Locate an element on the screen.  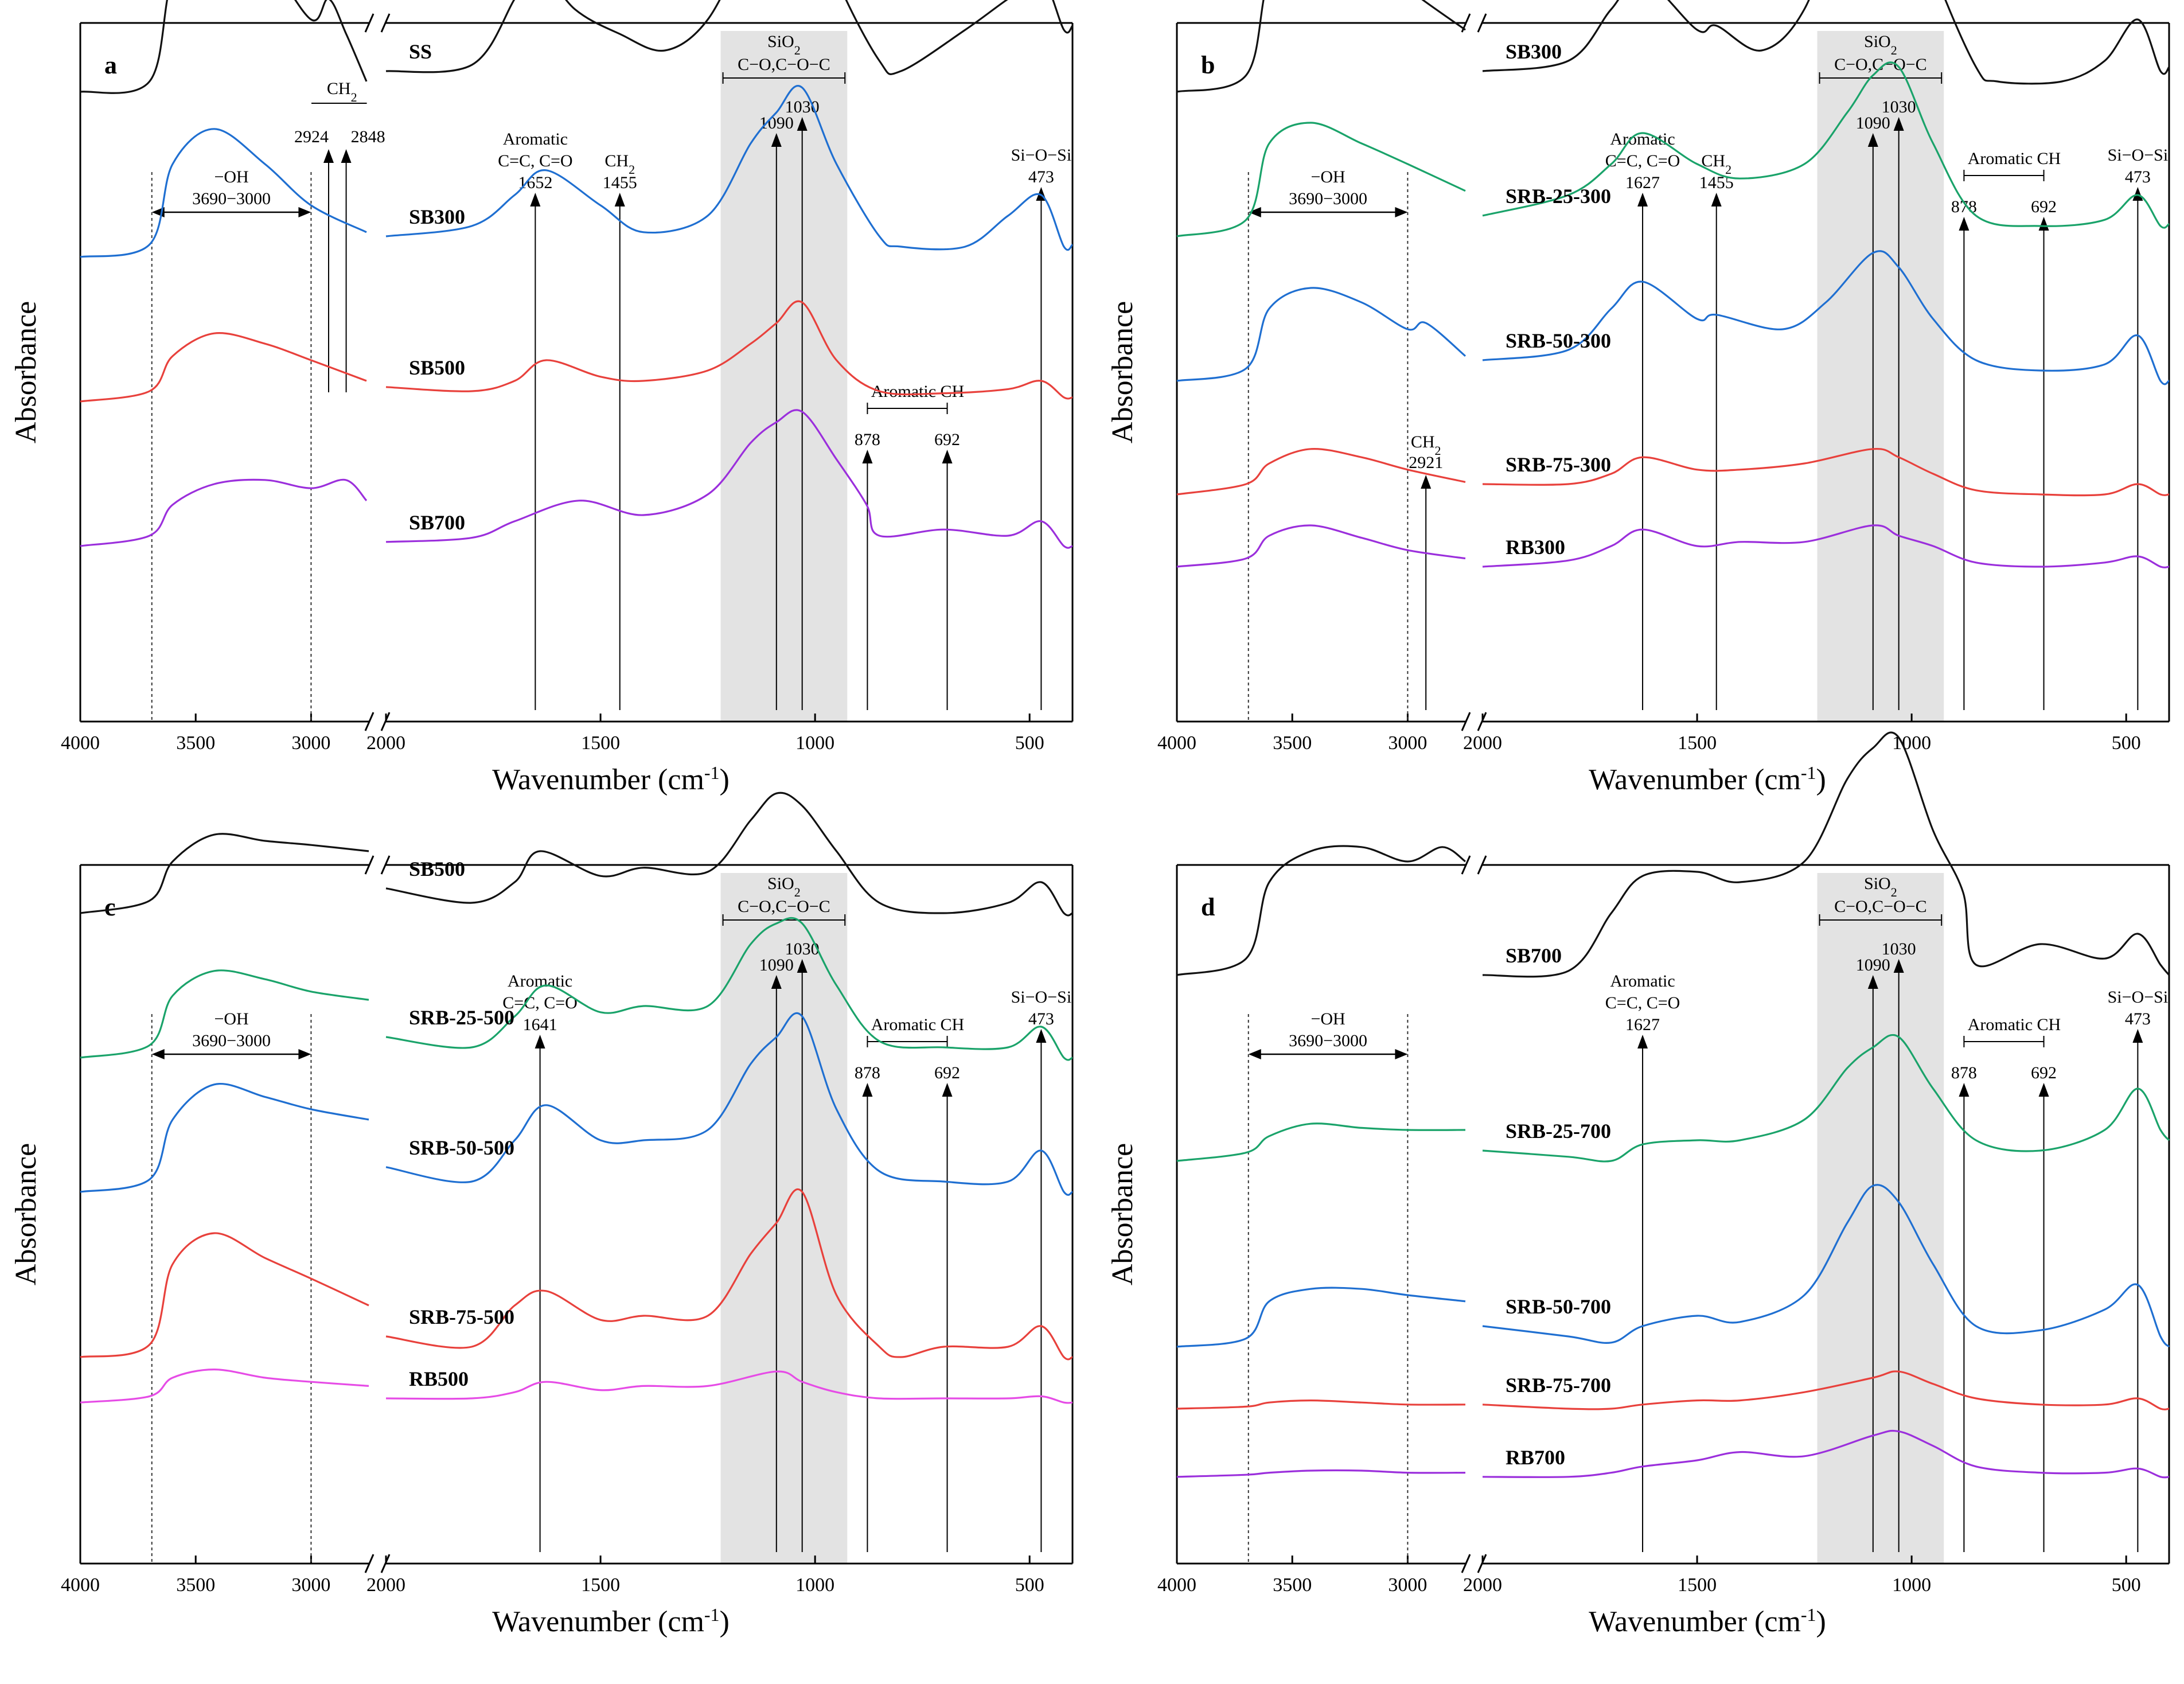
spectrum-SRB-25-700-high is located at coordinates (1321, 1142).